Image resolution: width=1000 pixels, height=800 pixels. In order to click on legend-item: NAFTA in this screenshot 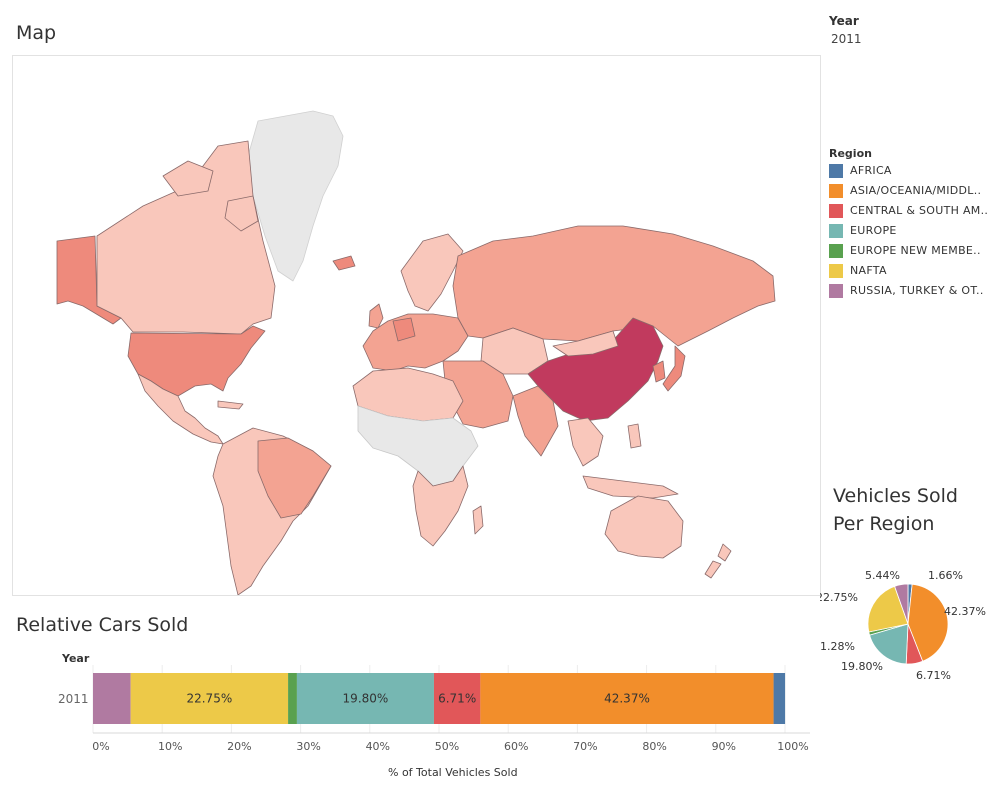, I will do `click(911, 271)`.